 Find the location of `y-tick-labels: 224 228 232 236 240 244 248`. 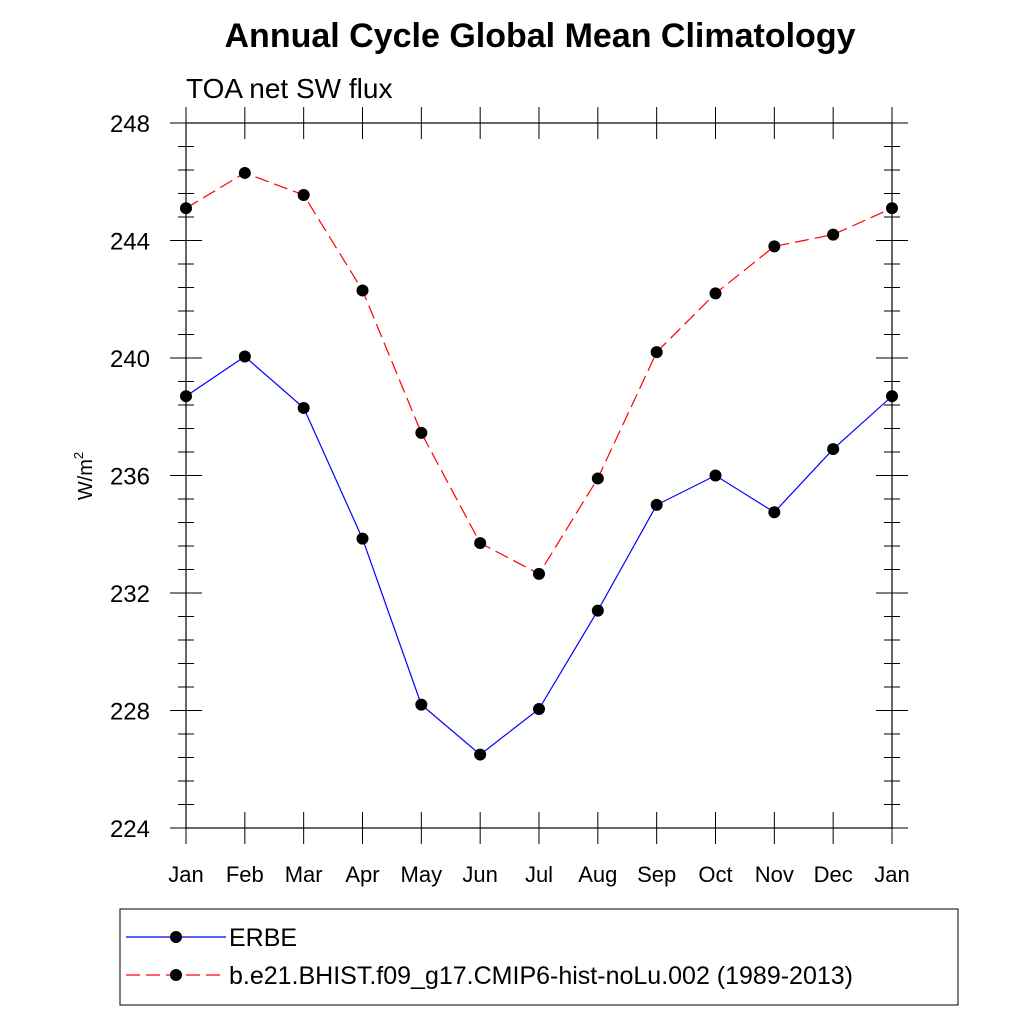

y-tick-labels: 224 228 232 236 240 244 248 is located at coordinates (130, 477).